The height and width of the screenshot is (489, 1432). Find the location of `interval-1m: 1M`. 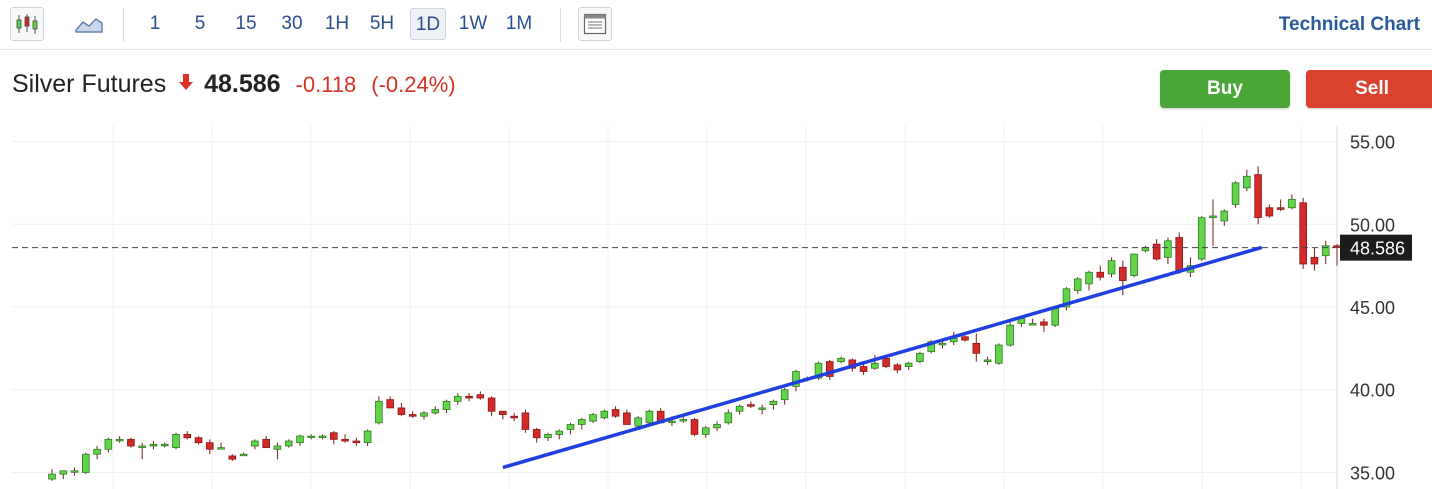

interval-1m: 1M is located at coordinates (519, 24).